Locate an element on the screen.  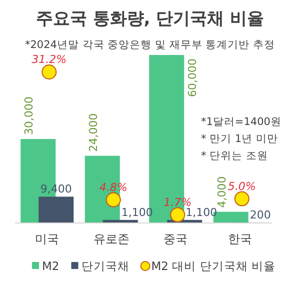
annotation: * 만기 1년 미만 is located at coordinates (239, 139).